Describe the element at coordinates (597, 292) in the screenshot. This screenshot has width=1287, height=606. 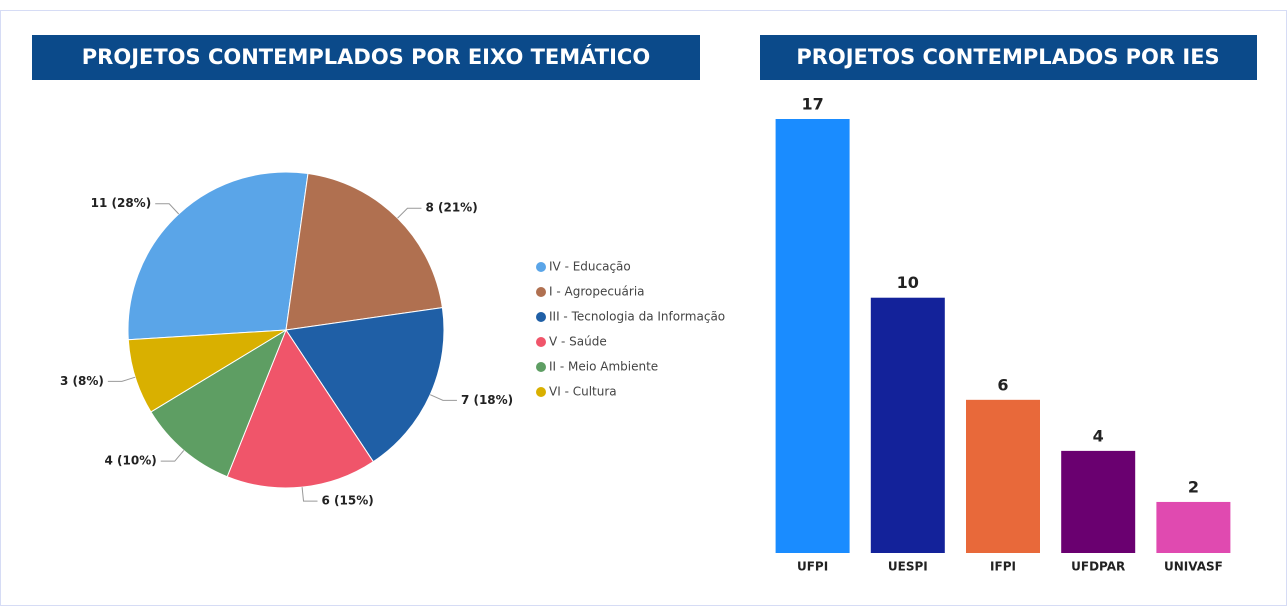
I see `legend-label: I - Agropecuária` at that location.